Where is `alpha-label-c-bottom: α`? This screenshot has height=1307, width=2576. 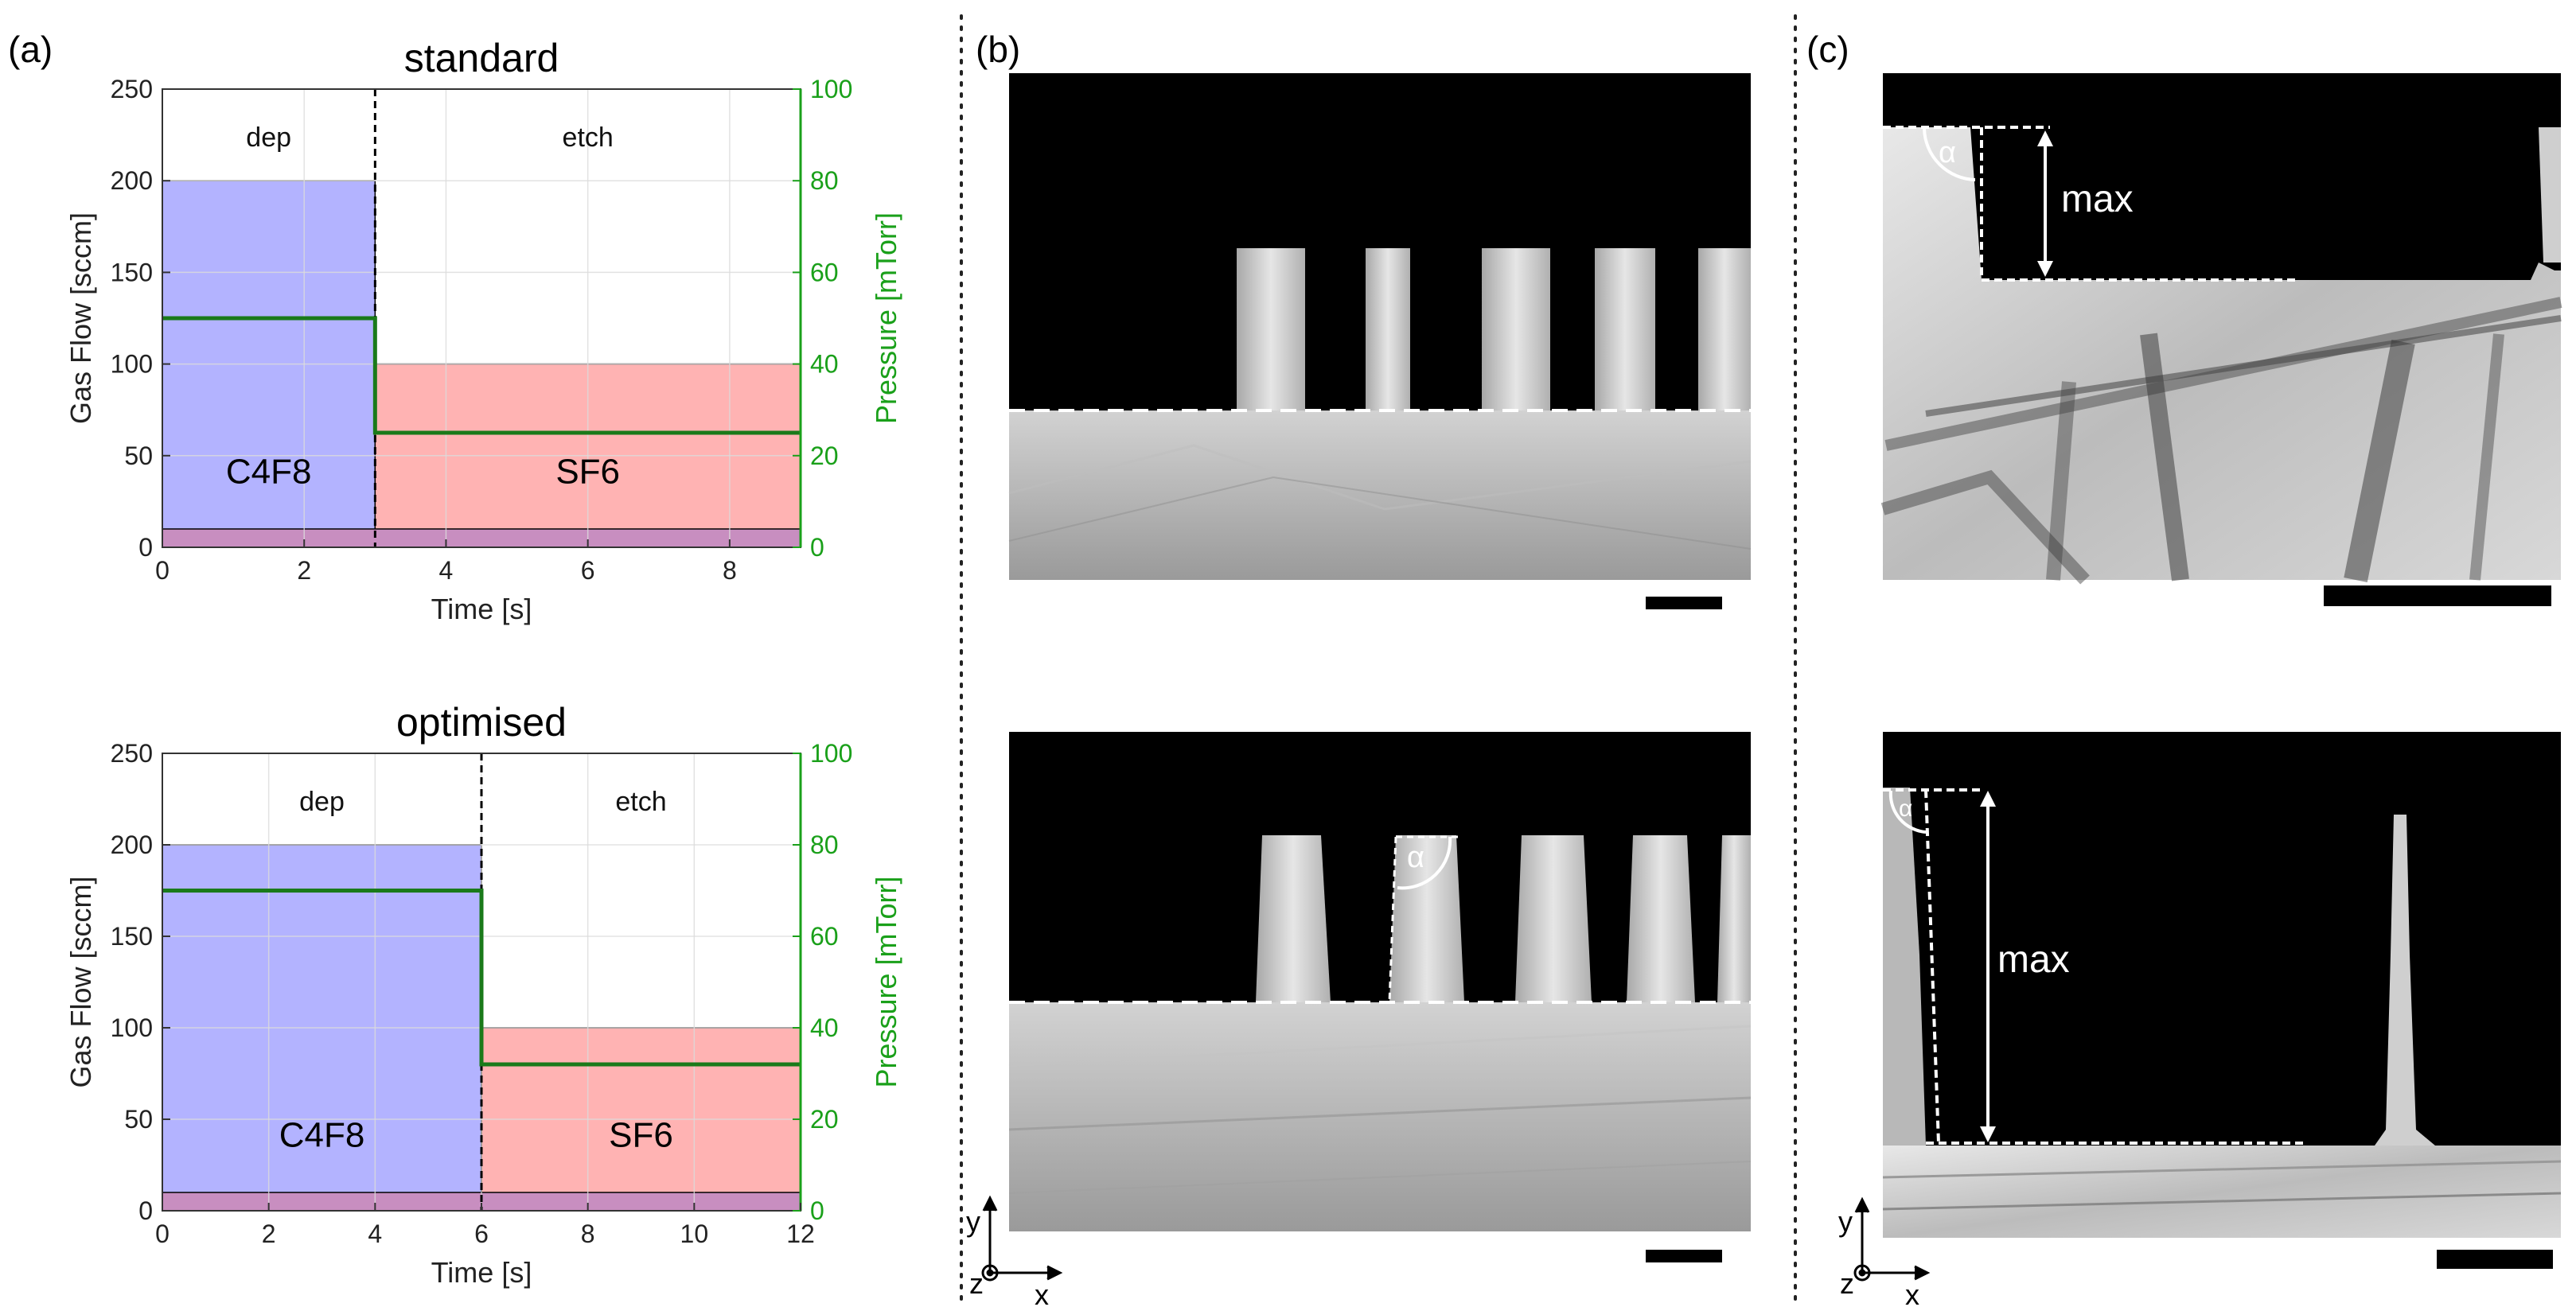
alpha-label-c-bottom: α is located at coordinates (1905, 808).